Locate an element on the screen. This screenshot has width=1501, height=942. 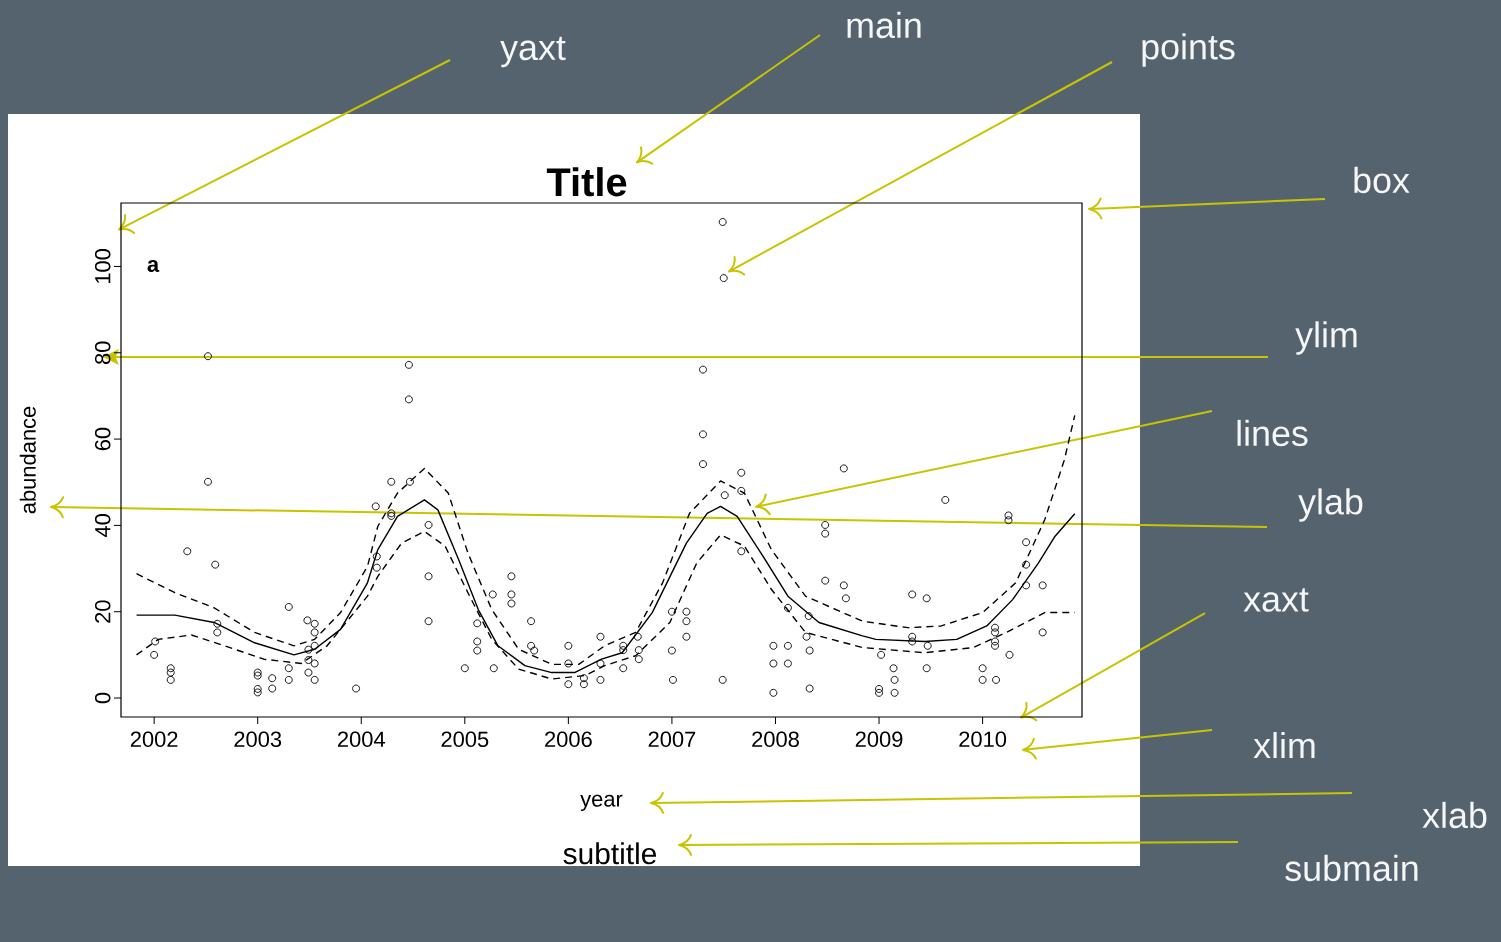
text: ylab is located at coordinates (1330, 505).